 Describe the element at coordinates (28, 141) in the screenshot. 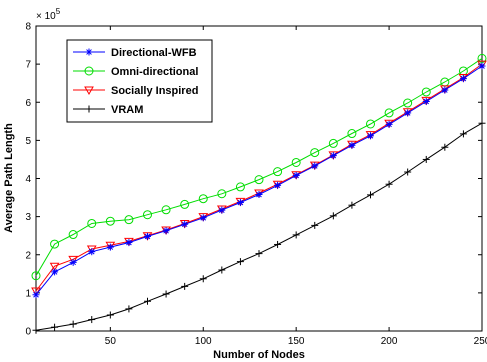

I see `y-tick-label: 5` at that location.